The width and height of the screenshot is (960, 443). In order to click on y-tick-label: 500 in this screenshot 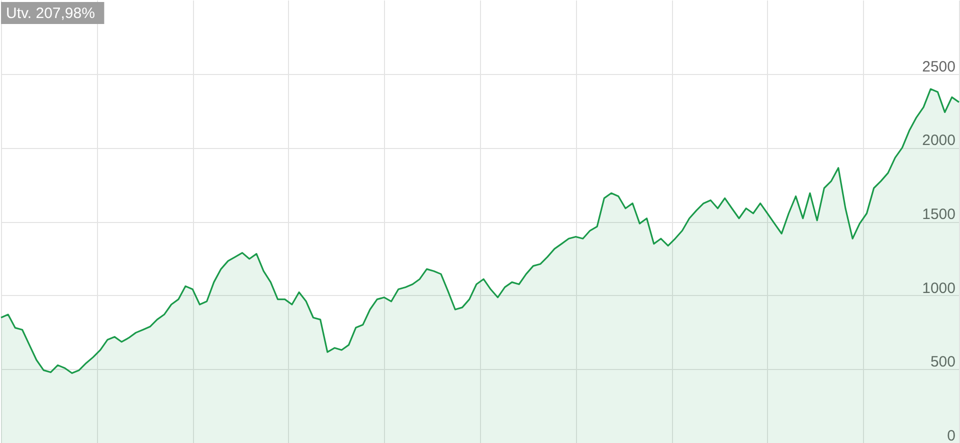, I will do `click(943, 362)`.